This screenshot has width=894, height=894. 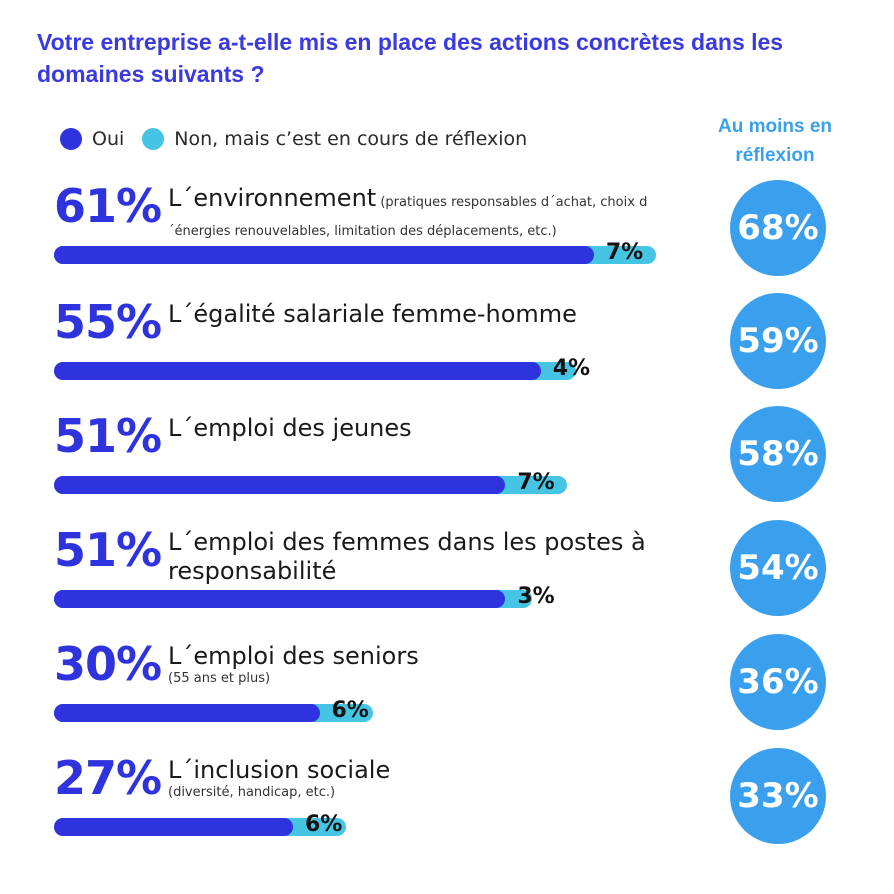 What do you see at coordinates (290, 428) in the screenshot?
I see `category-label: L´emploi des jeunes` at bounding box center [290, 428].